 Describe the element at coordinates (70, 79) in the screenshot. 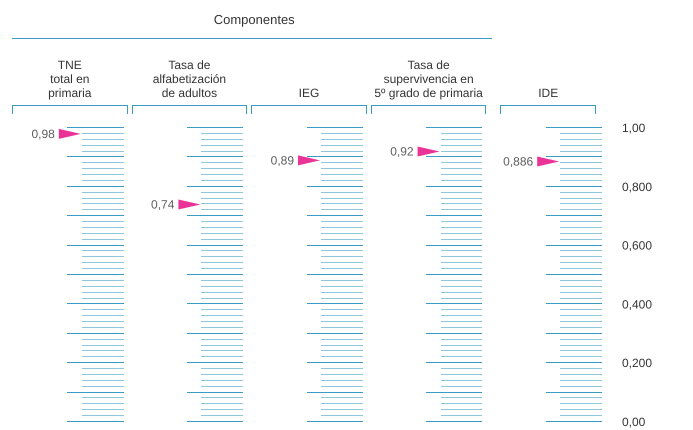

I see `x-tick-label: TNE total en primaria` at that location.